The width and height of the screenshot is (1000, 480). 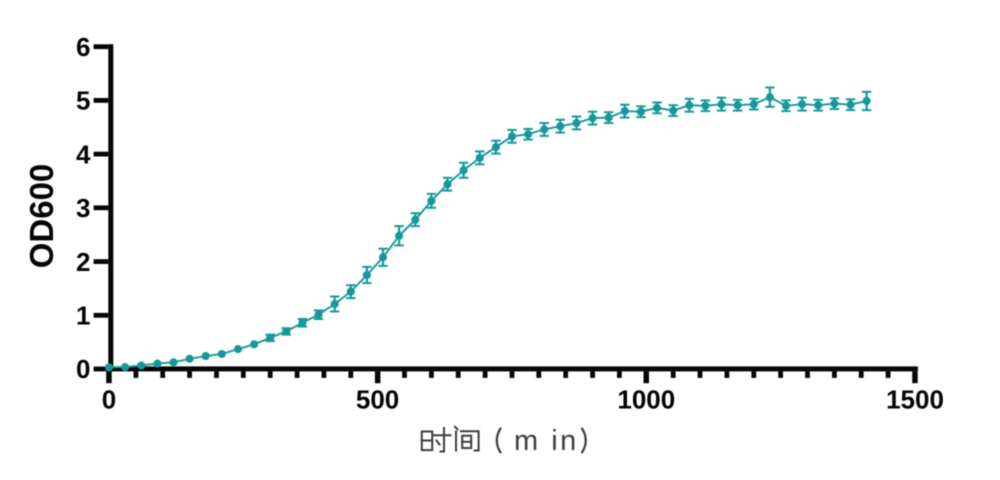 I want to click on svg-text: 1, so click(x=83, y=316).